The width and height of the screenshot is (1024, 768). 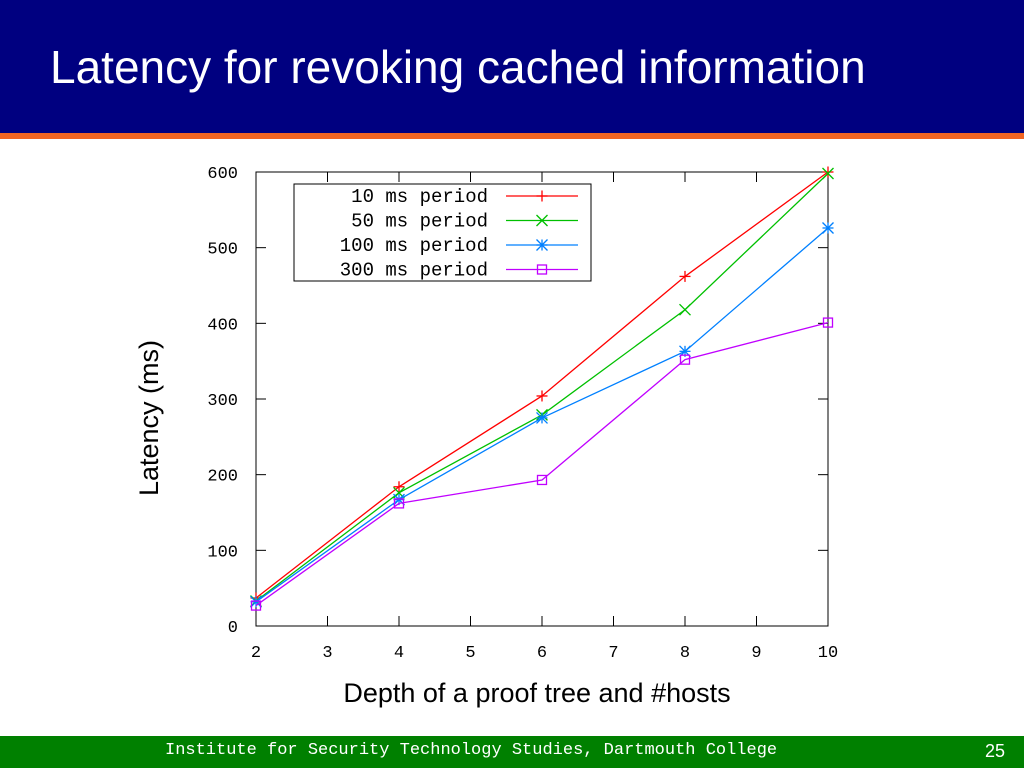 I want to click on legend-label: 10 ms period, so click(x=419, y=197).